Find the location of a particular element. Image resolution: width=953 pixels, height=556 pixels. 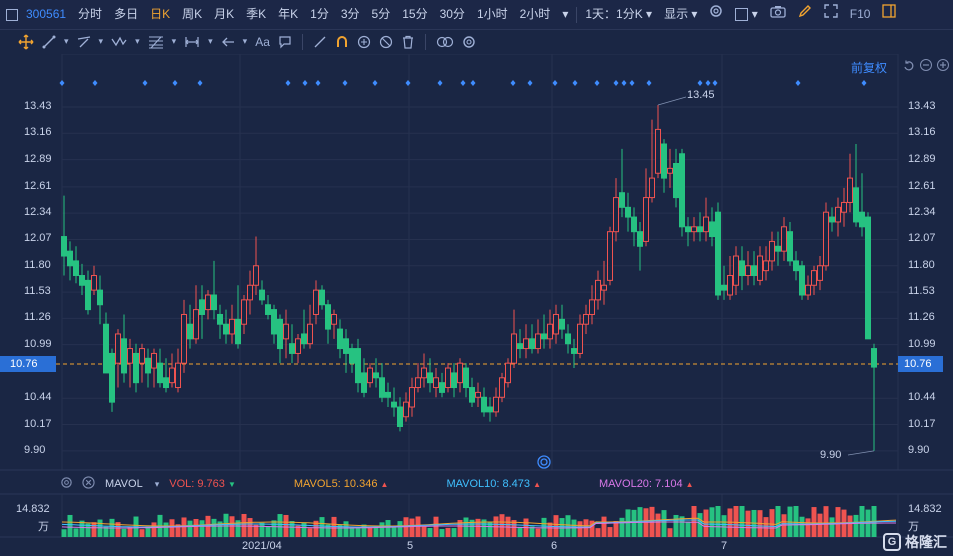

lock-icon is located at coordinates (364, 41).